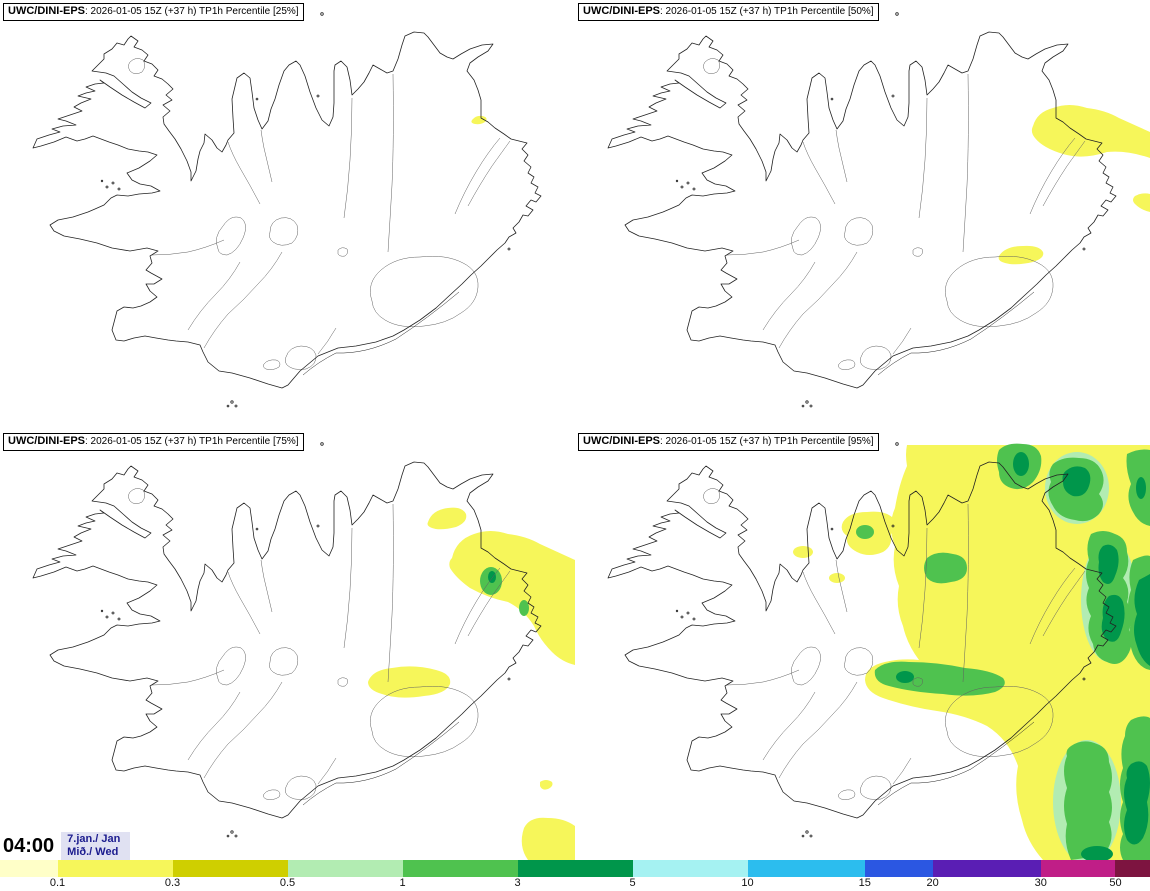  What do you see at coordinates (172, 883) in the screenshot?
I see `colorbar-tick-label: 0.3` at bounding box center [172, 883].